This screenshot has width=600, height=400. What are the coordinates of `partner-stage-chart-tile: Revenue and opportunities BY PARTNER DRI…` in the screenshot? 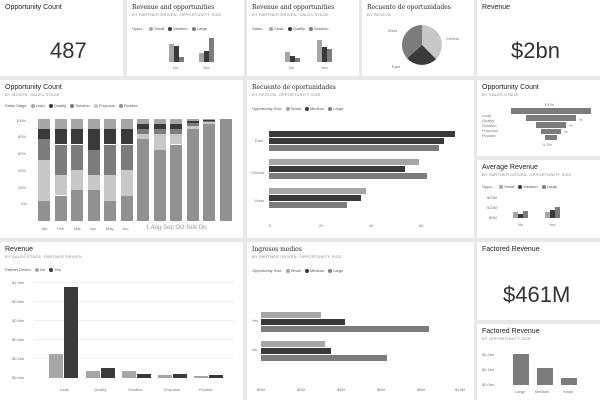 It's located at (303, 38).